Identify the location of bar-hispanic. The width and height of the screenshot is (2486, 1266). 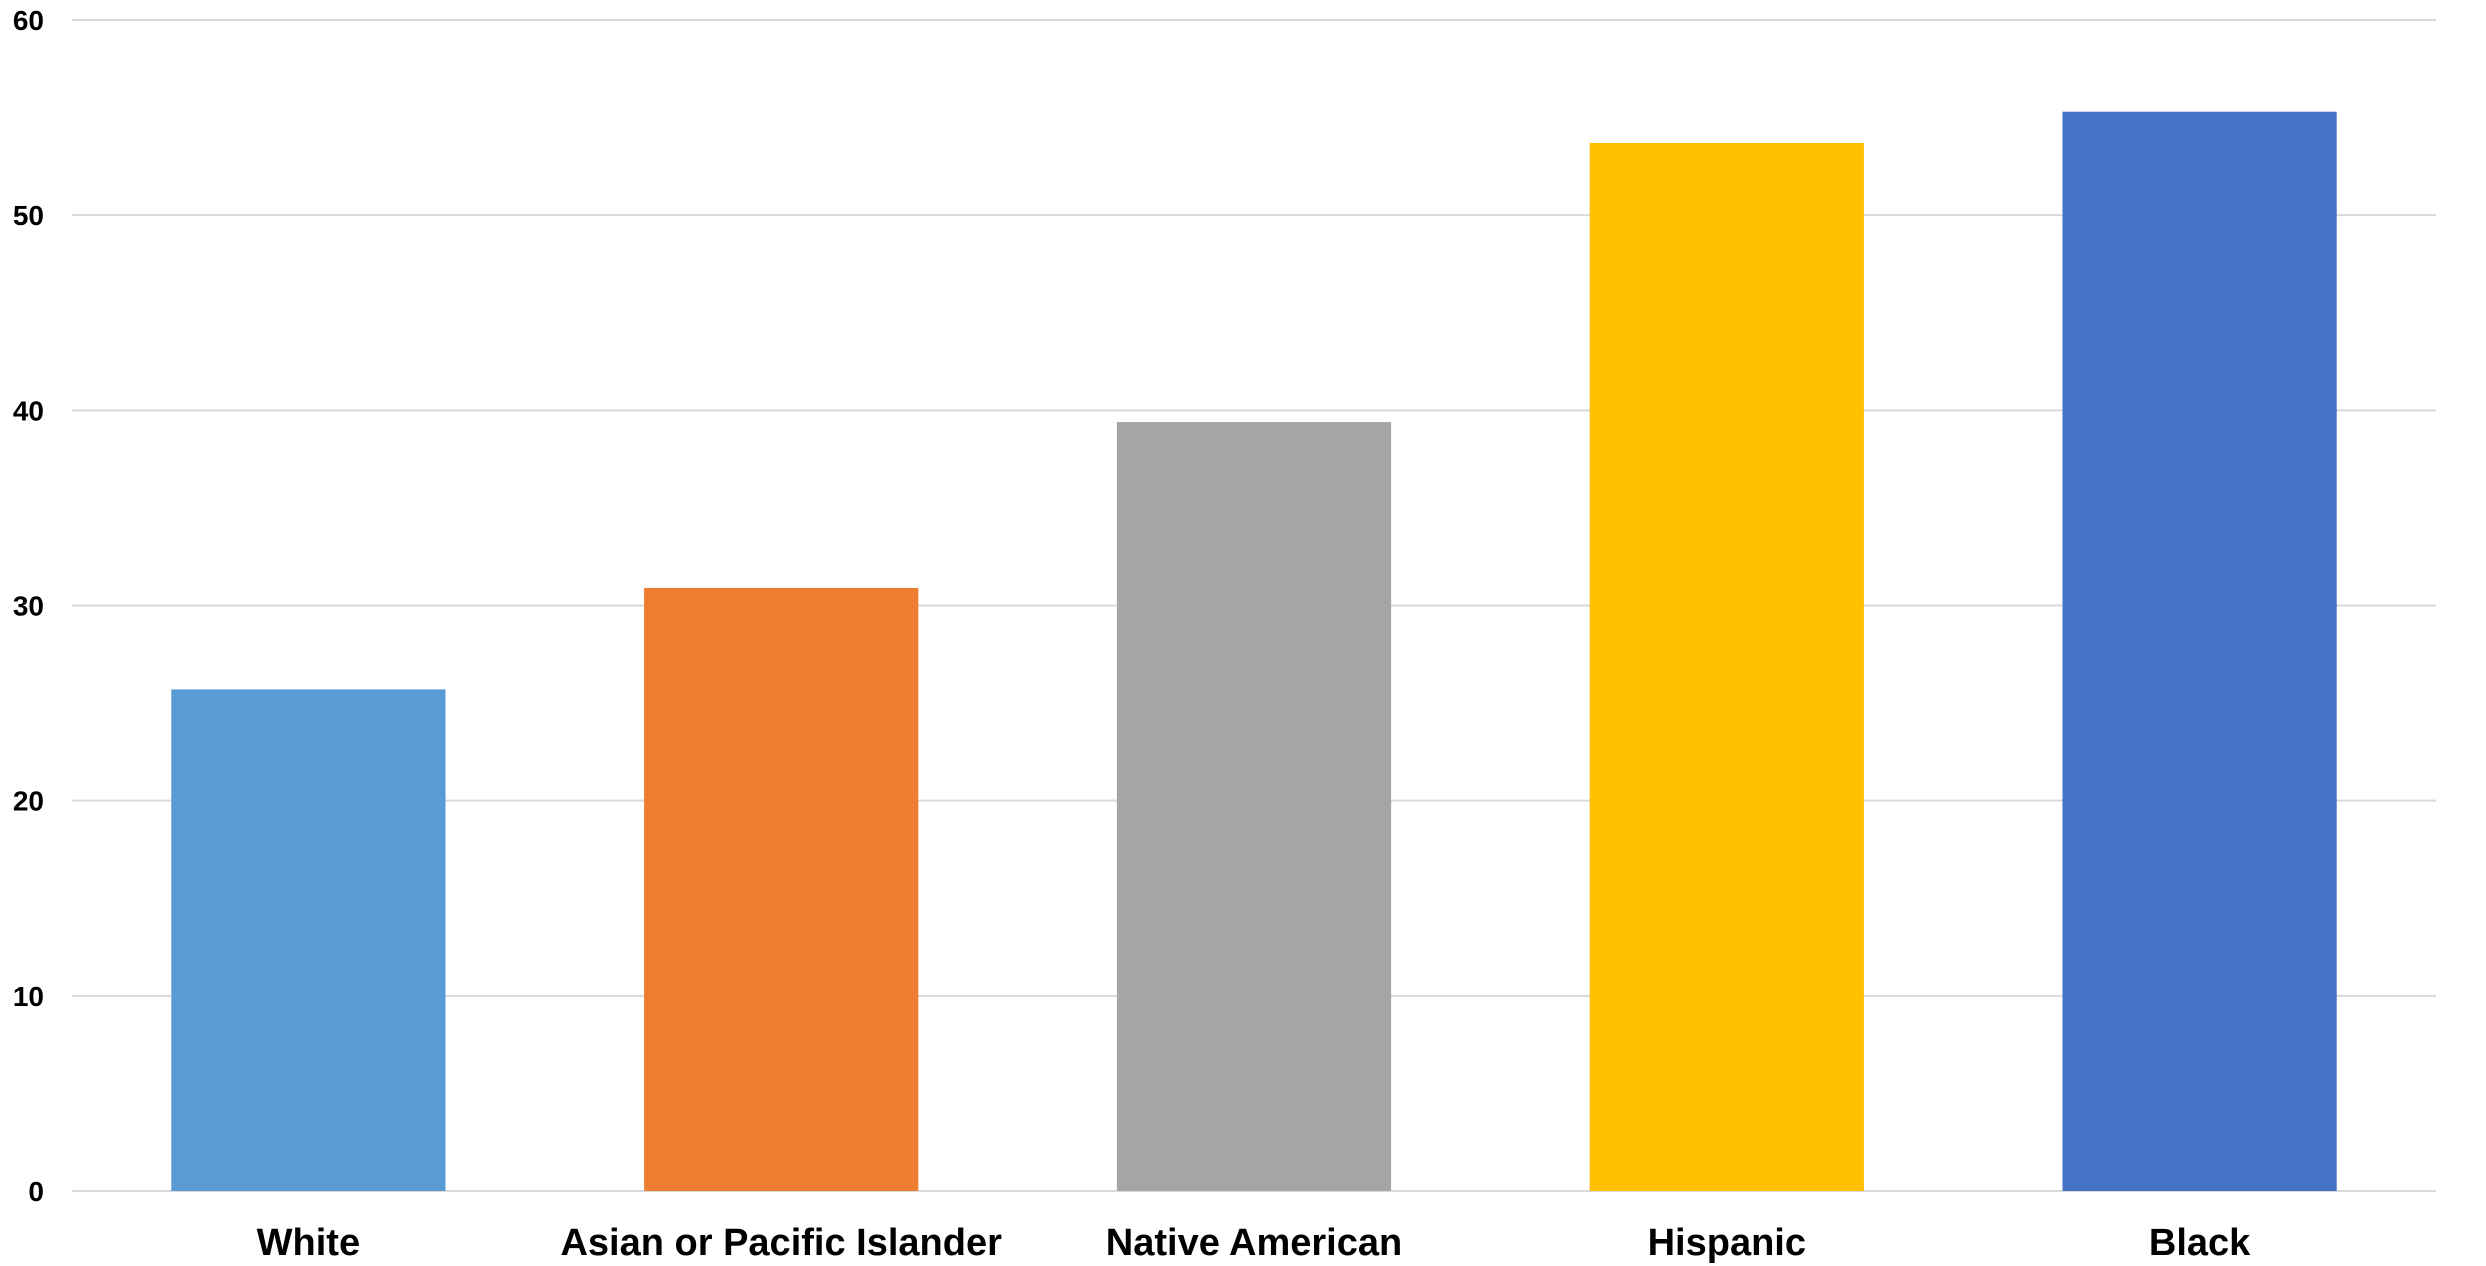
(1726, 667).